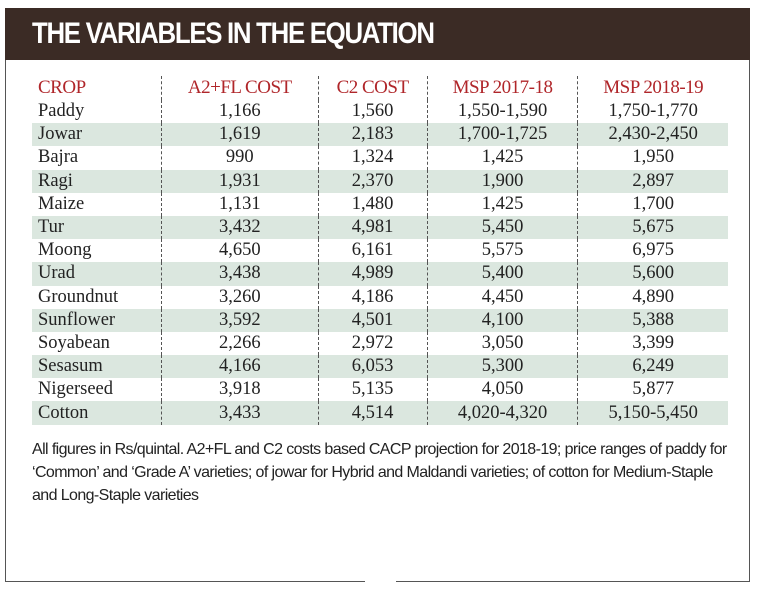 This screenshot has width=759, height=590. What do you see at coordinates (74, 342) in the screenshot?
I see `crop-cell: Soyabean` at bounding box center [74, 342].